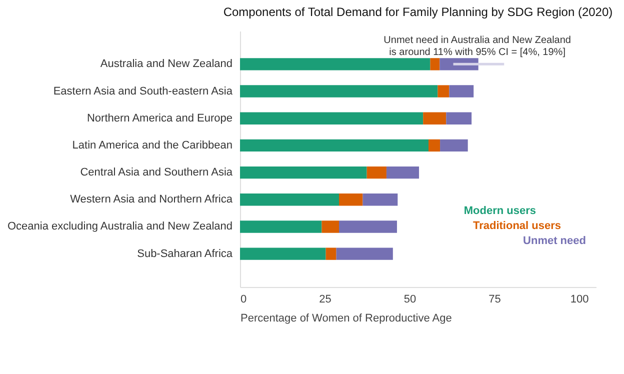 The height and width of the screenshot is (374, 624). What do you see at coordinates (325, 300) in the screenshot?
I see `x-tick-label: 25` at bounding box center [325, 300].